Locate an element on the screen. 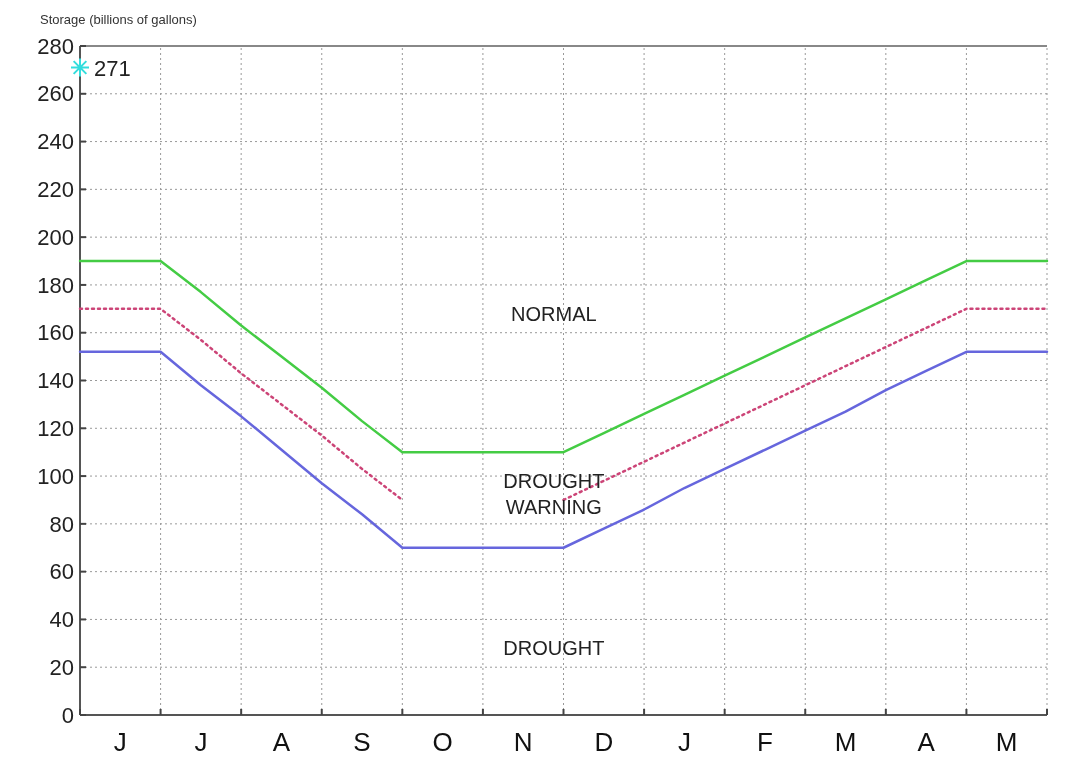 This screenshot has height=775, width=1067. y-tick-label: 200 is located at coordinates (55, 237).